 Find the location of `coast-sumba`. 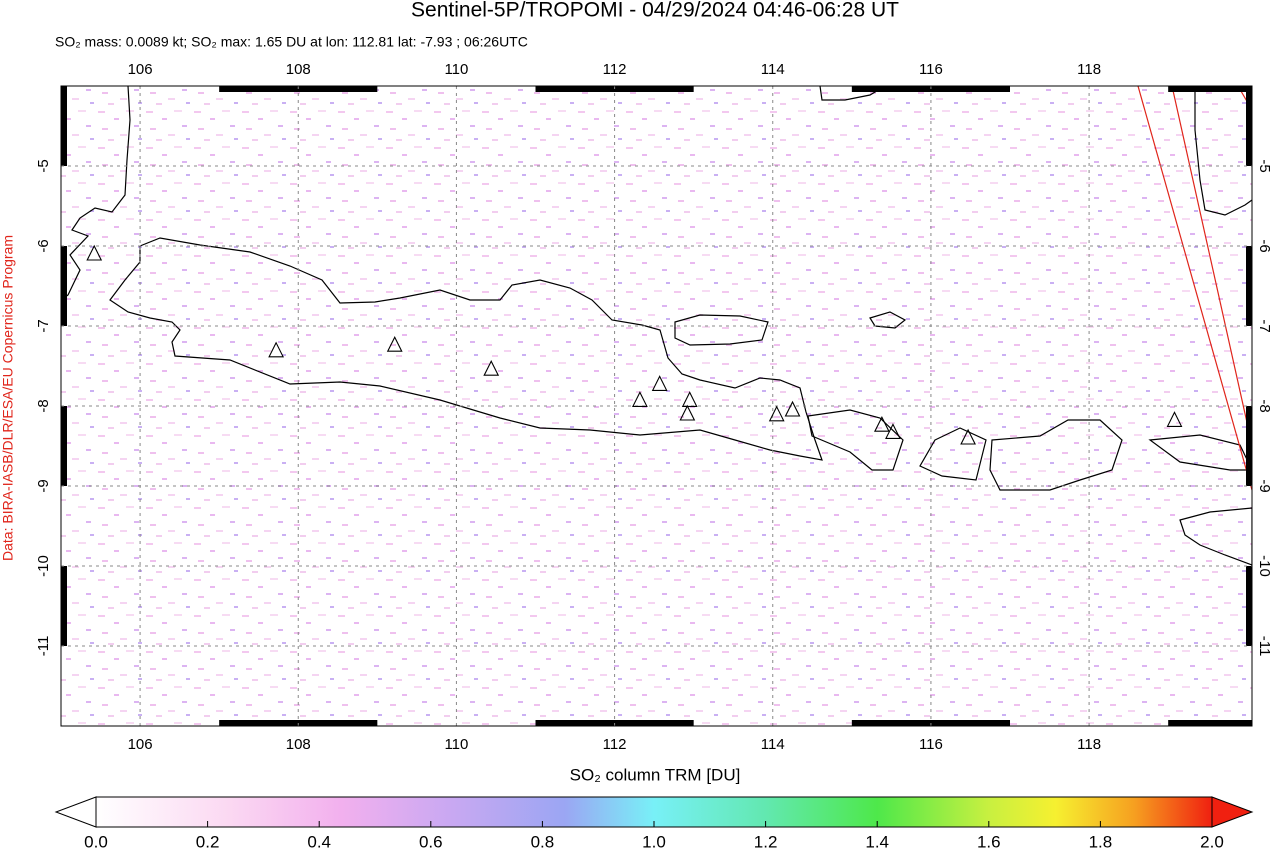

coast-sumba is located at coordinates (1215, 536).